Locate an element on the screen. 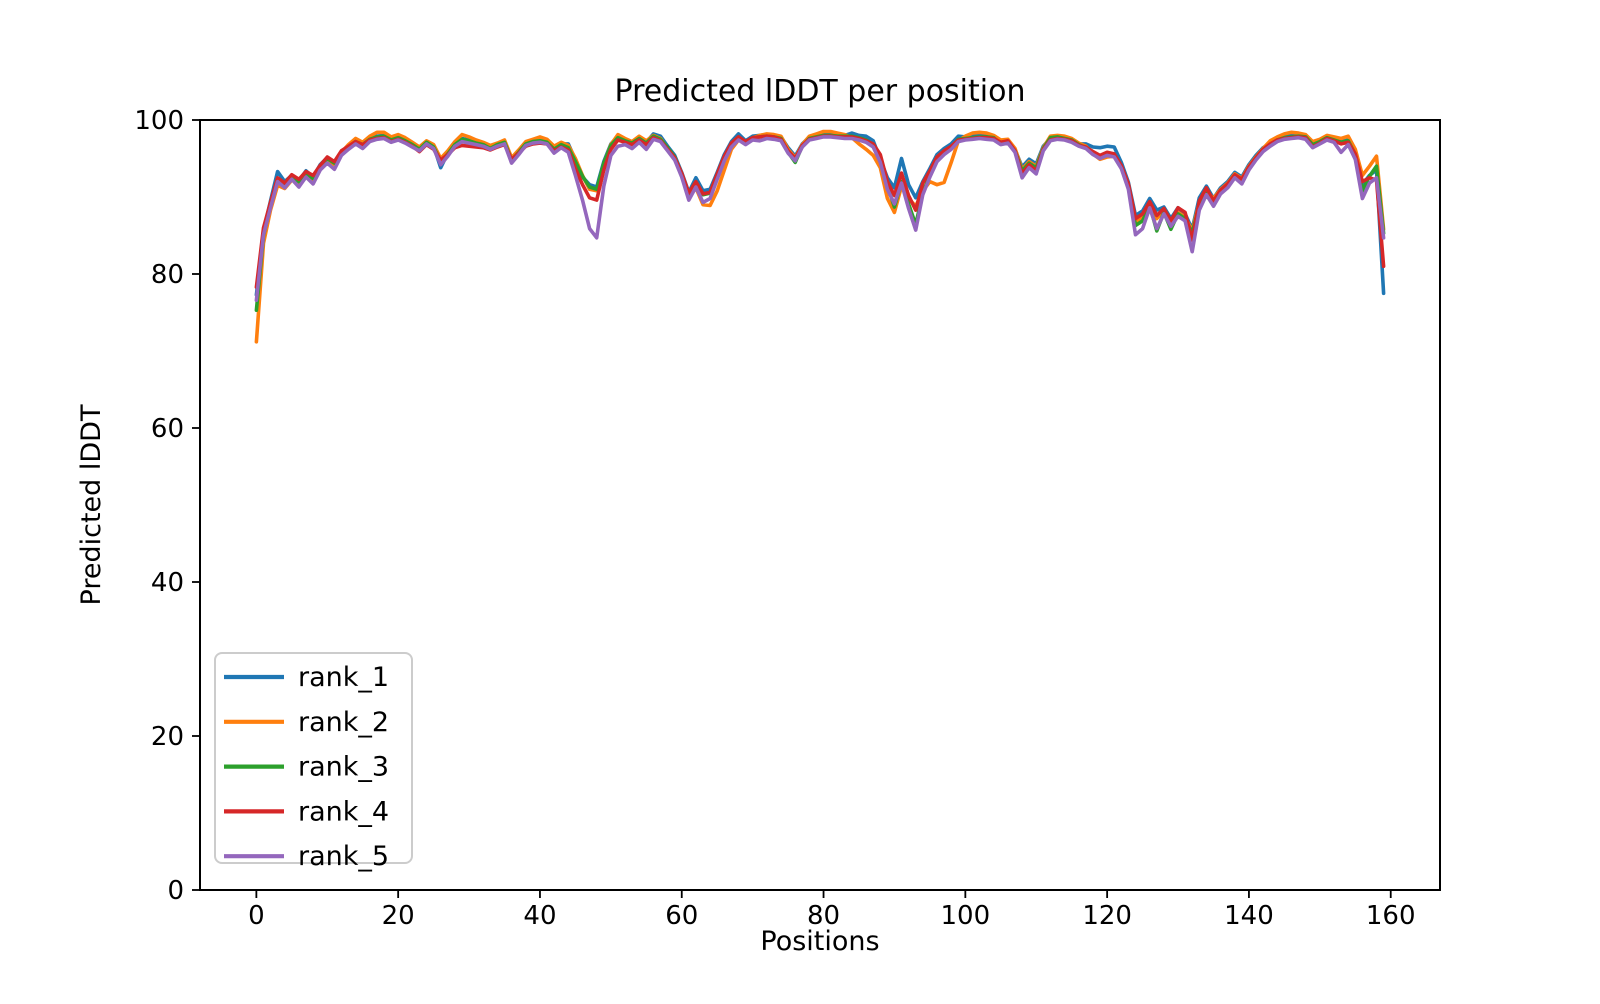  x-tick-label: 20 is located at coordinates (398, 916).